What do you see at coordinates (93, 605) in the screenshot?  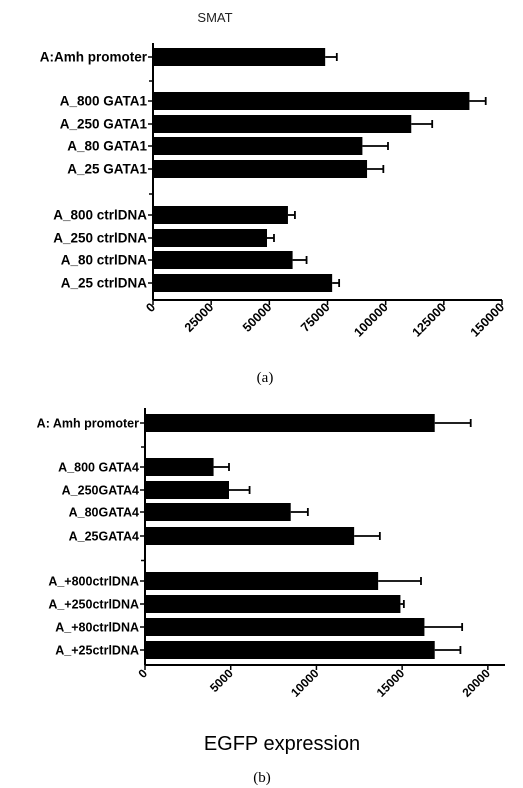 I see `chart-b-category-label: A_+250ctrlDNA` at bounding box center [93, 605].